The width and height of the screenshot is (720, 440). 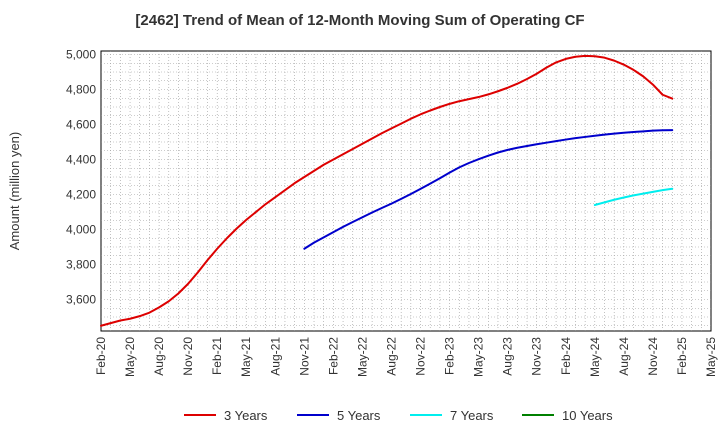 What do you see at coordinates (217, 356) in the screenshot?
I see `x-tick-label: Feb-21` at bounding box center [217, 356].